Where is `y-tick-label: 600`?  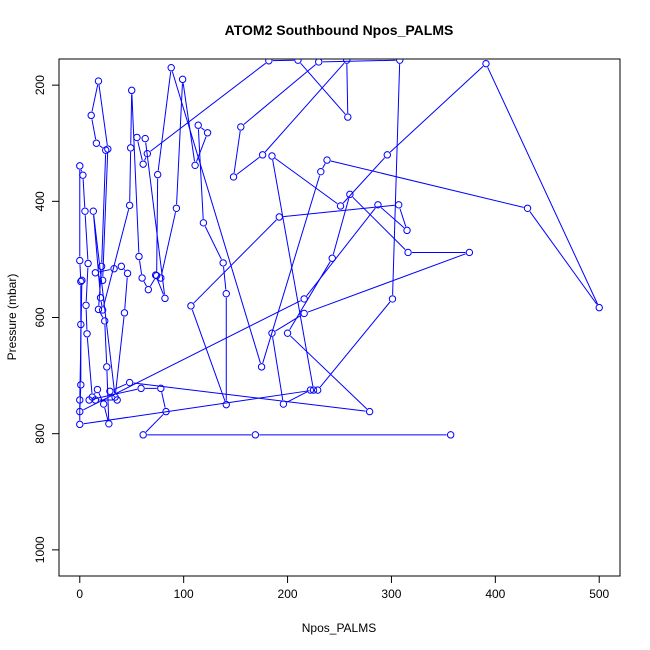 y-tick-label: 600 is located at coordinates (40, 317).